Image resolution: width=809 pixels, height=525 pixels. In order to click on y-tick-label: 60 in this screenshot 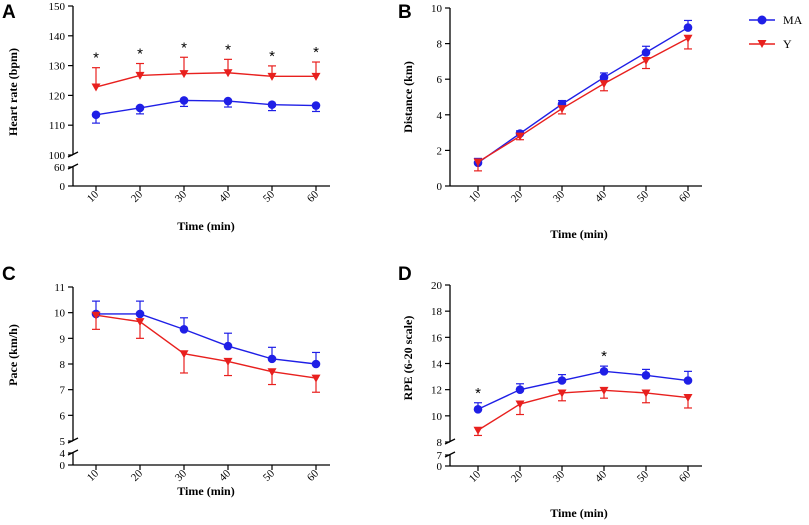, I will do `click(60, 168)`.